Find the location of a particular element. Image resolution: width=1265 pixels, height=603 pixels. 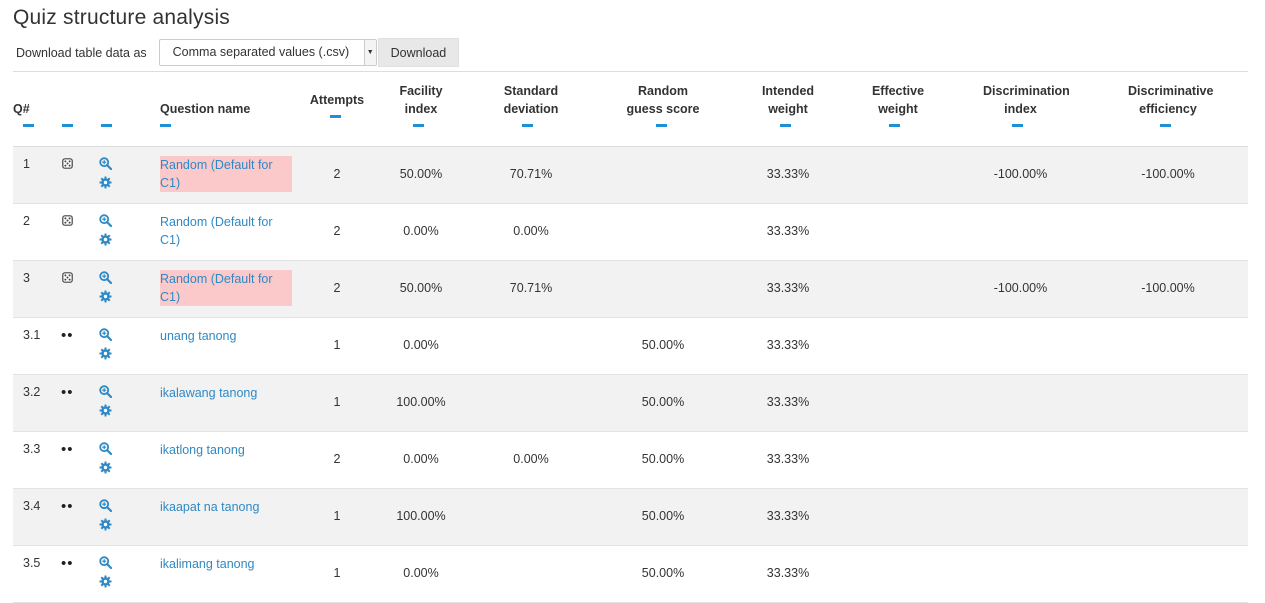

cell-sd: 70.71% is located at coordinates (531, 288).